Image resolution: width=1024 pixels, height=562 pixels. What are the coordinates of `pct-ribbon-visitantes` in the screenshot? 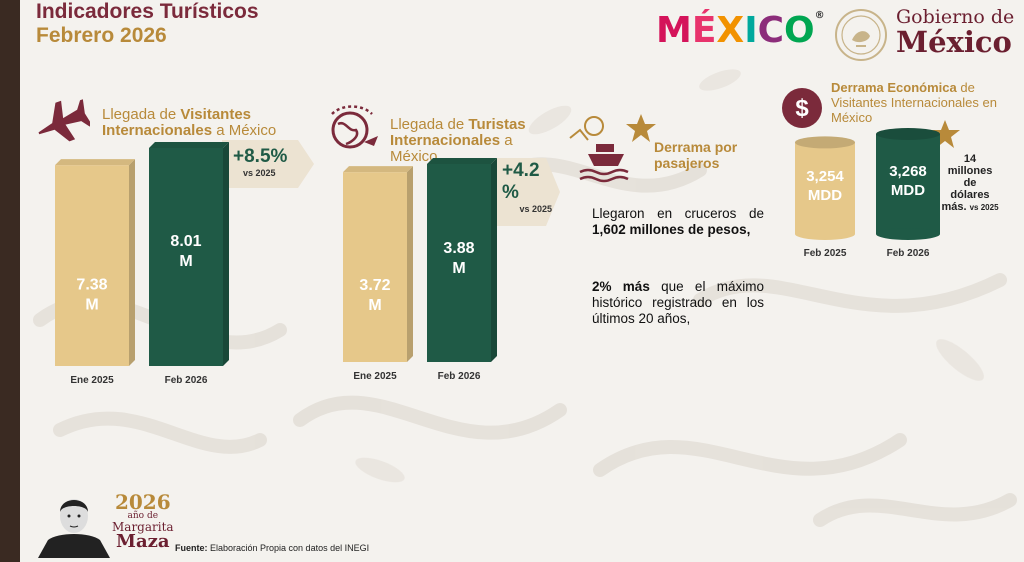 It's located at (268, 164).